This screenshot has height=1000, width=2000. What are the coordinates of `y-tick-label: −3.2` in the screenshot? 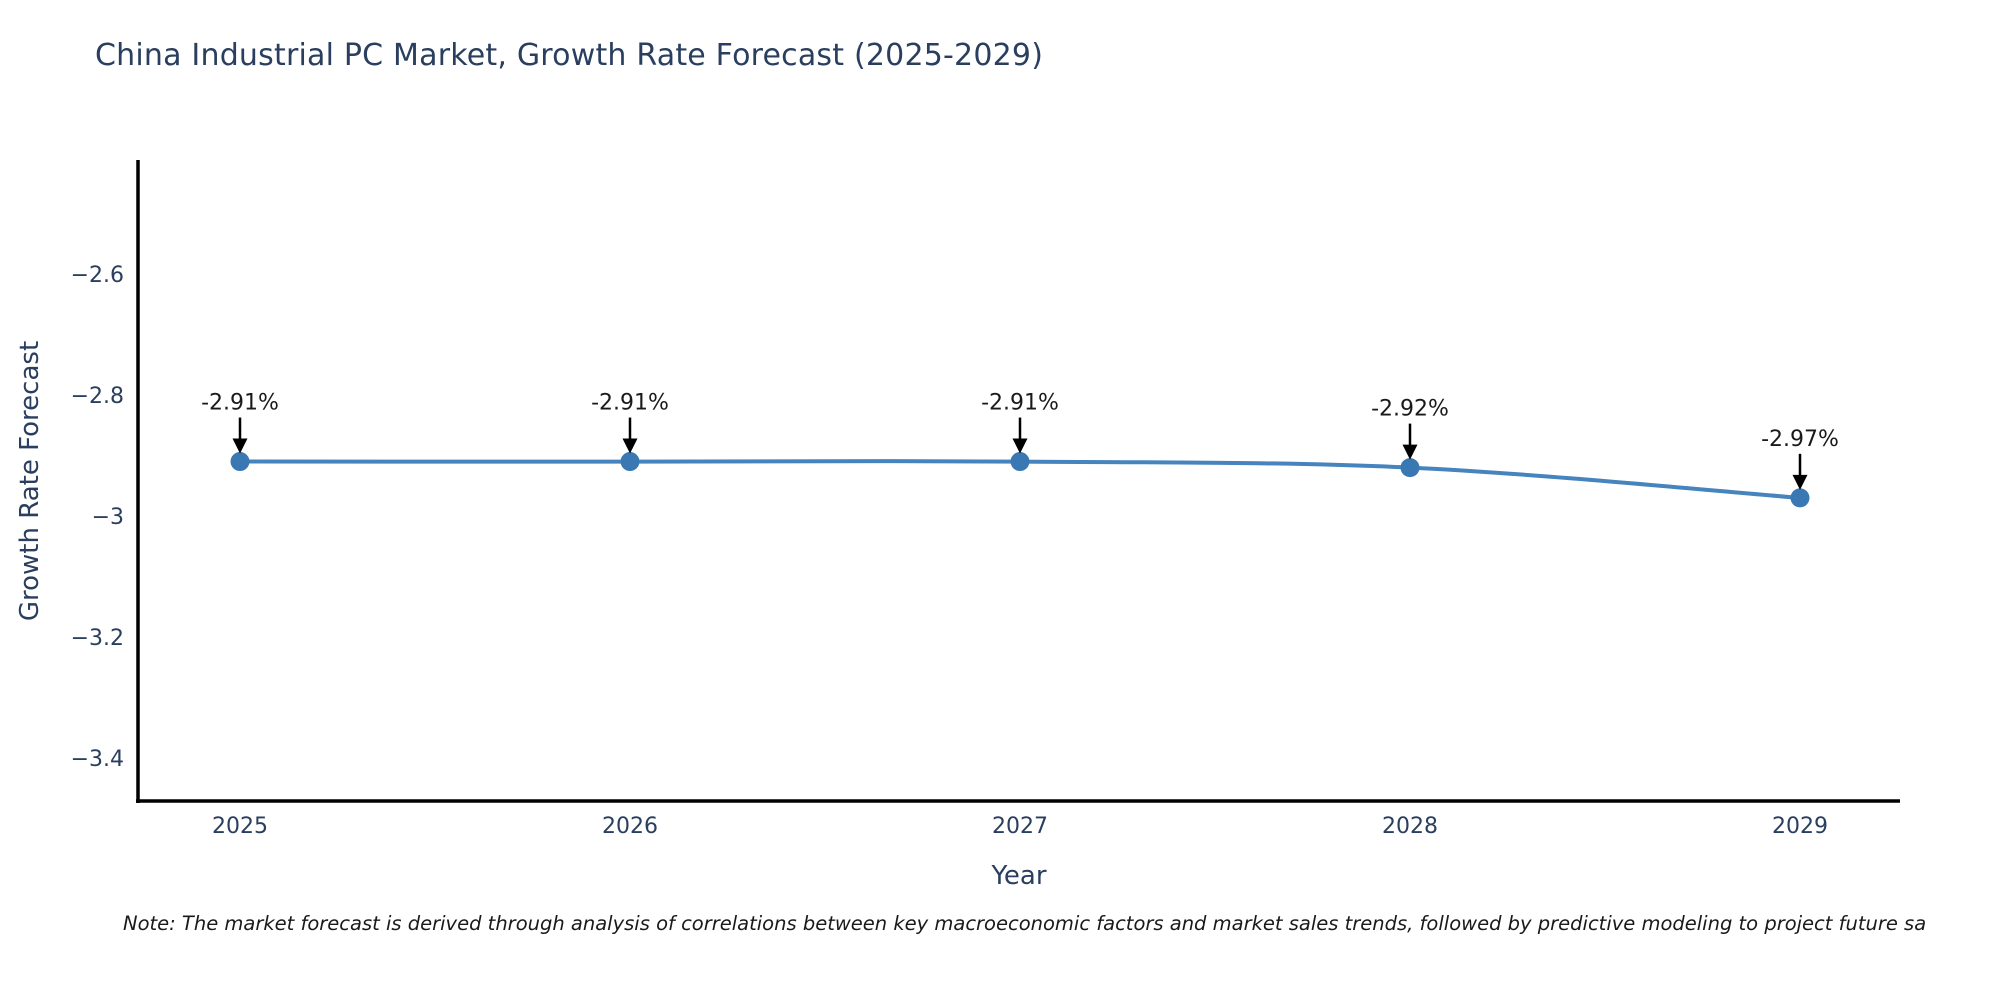 It's located at (97, 638).